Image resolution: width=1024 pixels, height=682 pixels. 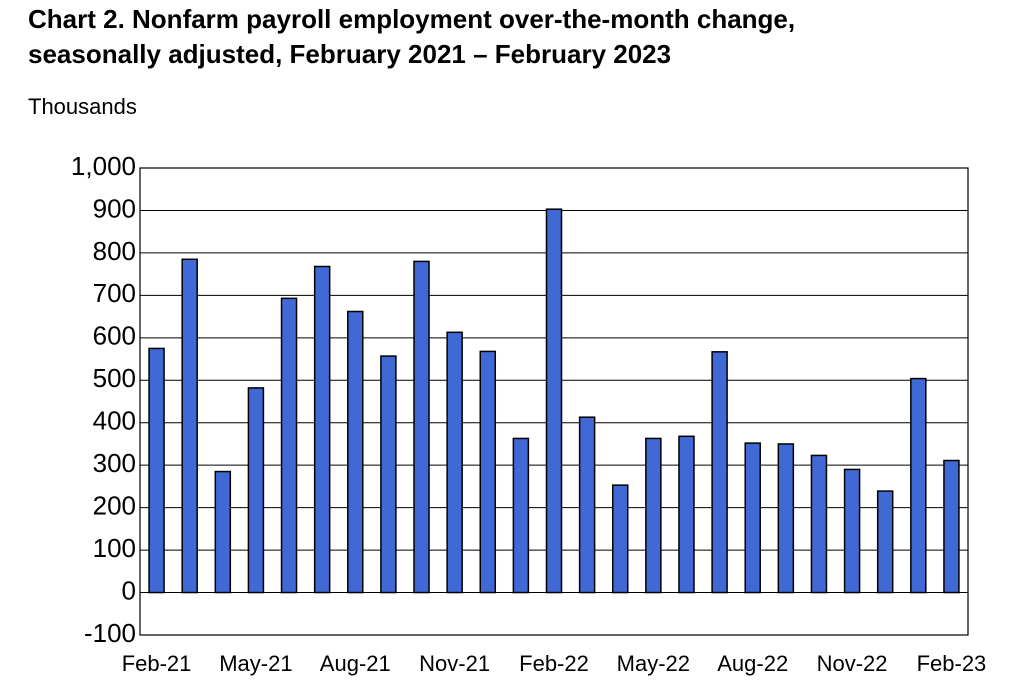 What do you see at coordinates (255, 663) in the screenshot?
I see `x-tick-label: May-21` at bounding box center [255, 663].